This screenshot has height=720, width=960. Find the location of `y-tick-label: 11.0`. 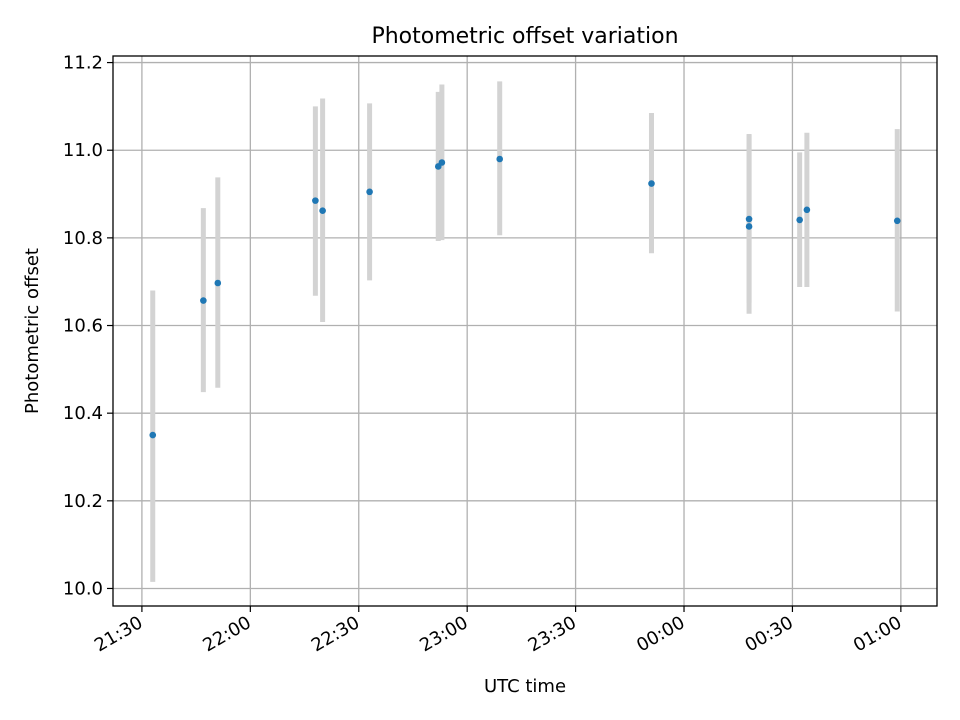

y-tick-label: 11.0 is located at coordinates (83, 150).